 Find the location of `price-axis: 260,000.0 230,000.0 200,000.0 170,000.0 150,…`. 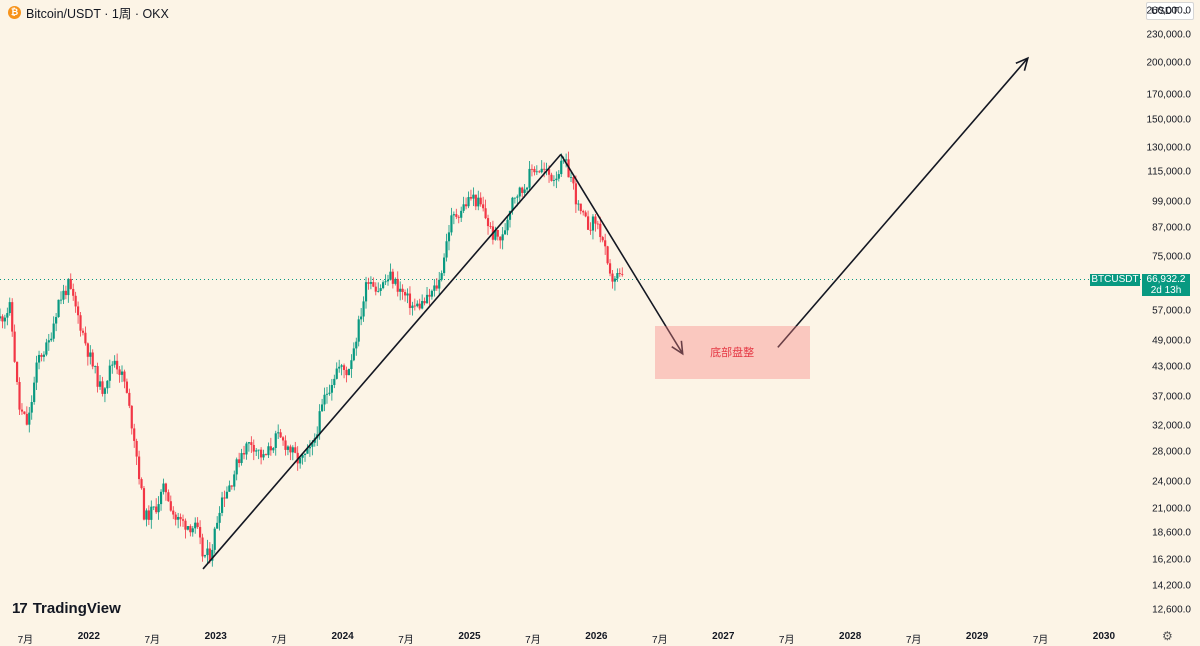

price-axis: 260,000.0 230,000.0 200,000.0 170,000.0 150,… is located at coordinates (1171, 322).